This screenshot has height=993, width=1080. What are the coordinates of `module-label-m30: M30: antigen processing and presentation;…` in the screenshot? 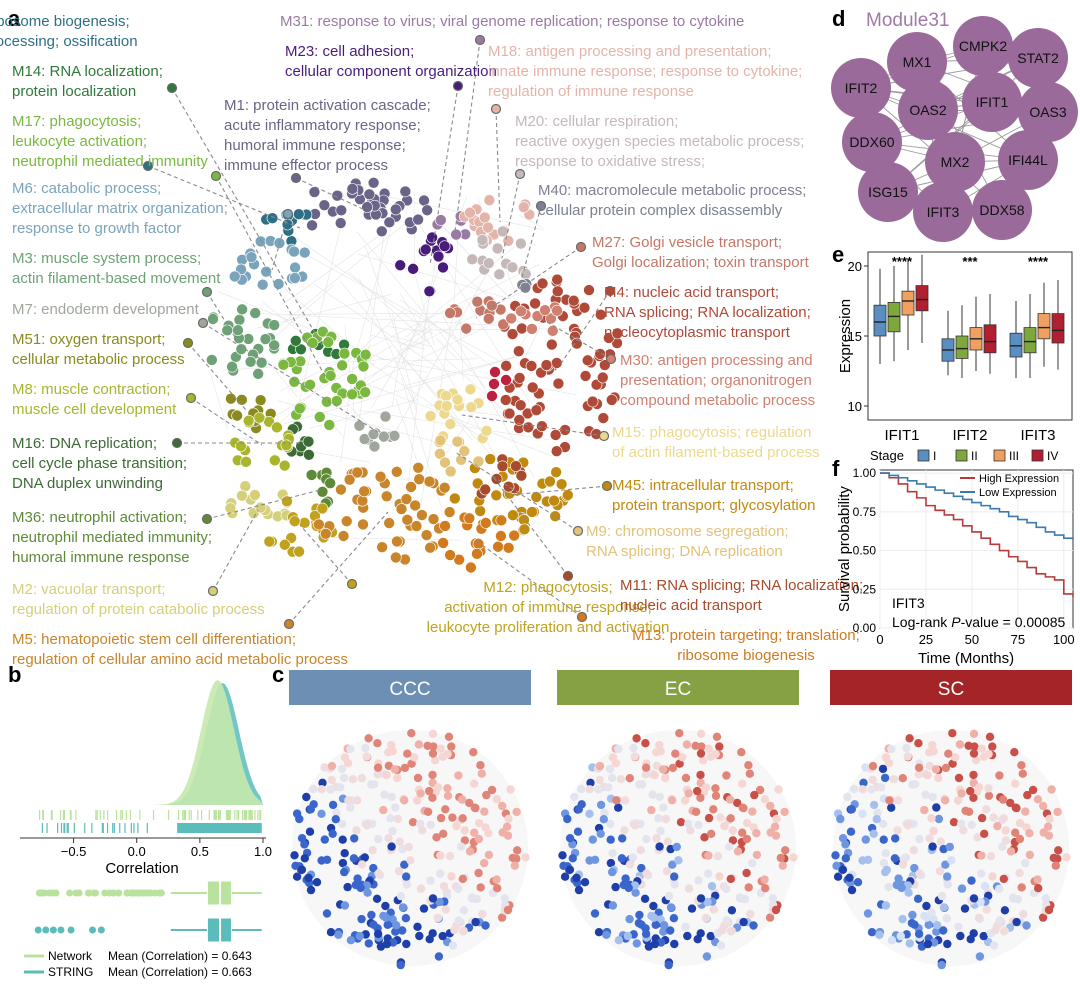 It's located at (717, 380).